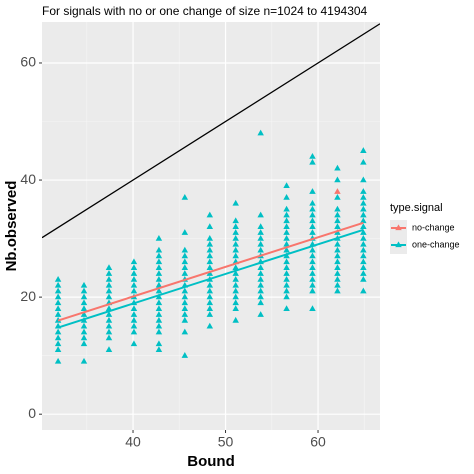  What do you see at coordinates (318, 442) in the screenshot?
I see `x-tick-label: 60` at bounding box center [318, 442].